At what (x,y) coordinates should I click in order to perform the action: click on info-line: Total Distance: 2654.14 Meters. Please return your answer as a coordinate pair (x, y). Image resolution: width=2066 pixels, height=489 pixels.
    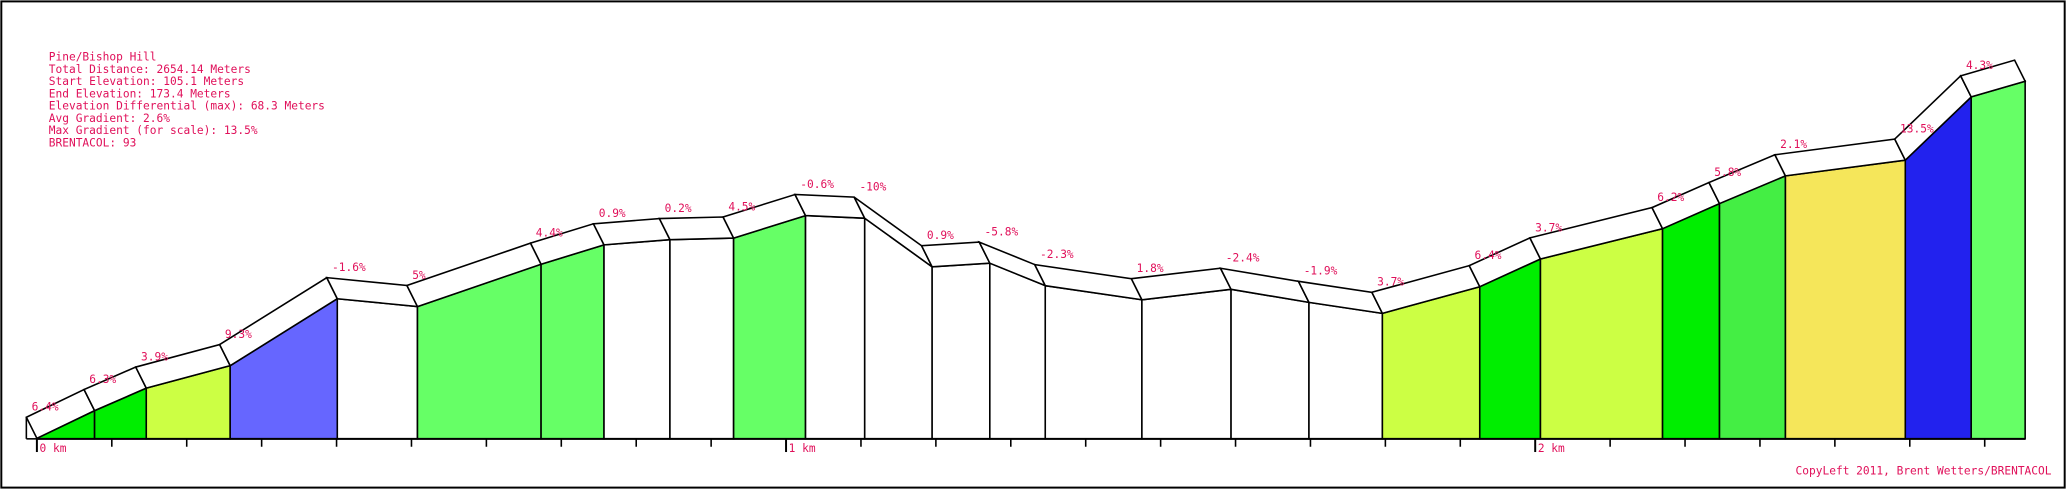
    Looking at the image, I should click on (150, 69).